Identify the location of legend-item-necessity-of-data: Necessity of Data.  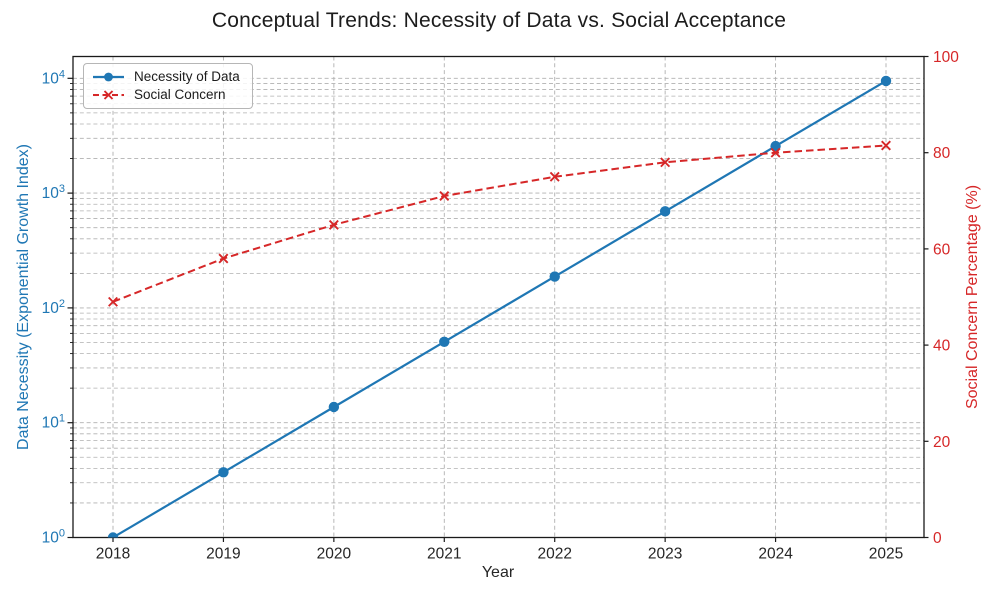
(166, 76).